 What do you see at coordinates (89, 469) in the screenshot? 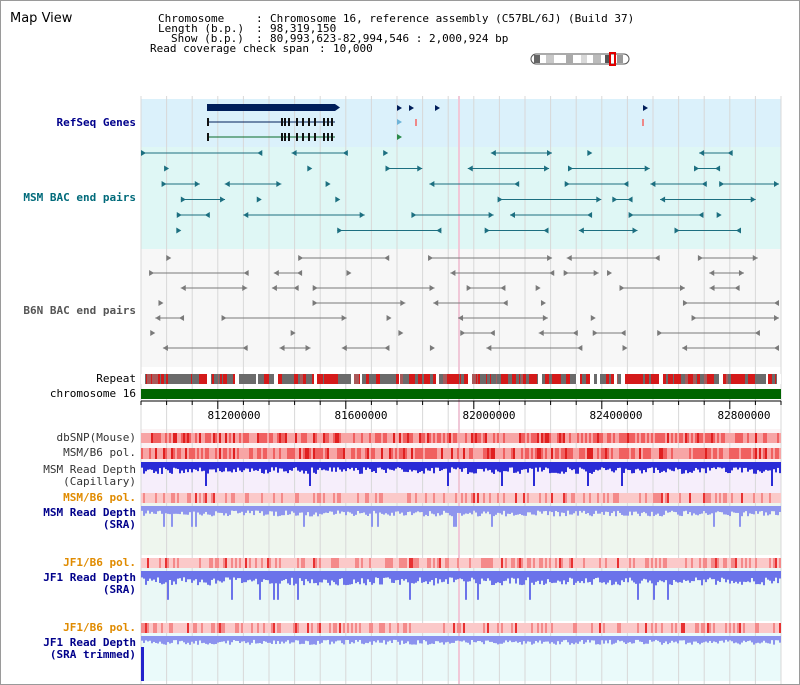
I see `msm-depth-capillary-label: MSM Read Depth` at bounding box center [89, 469].